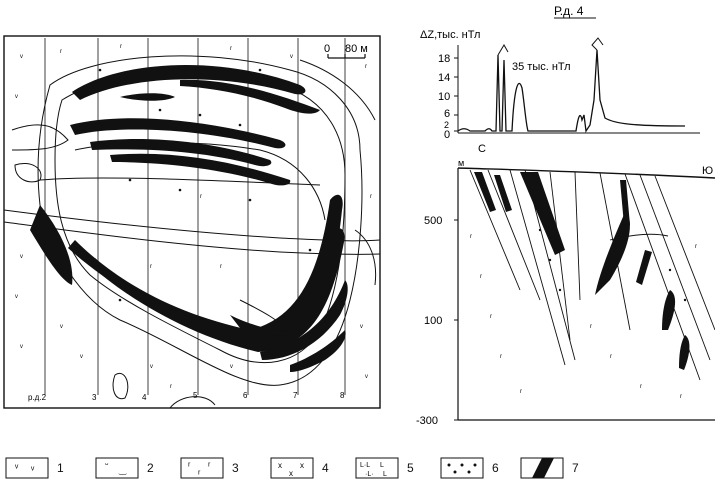 The width and height of the screenshot is (715, 500). Describe the element at coordinates (575, 468) in the screenshot. I see `legend-label: 7` at that location.